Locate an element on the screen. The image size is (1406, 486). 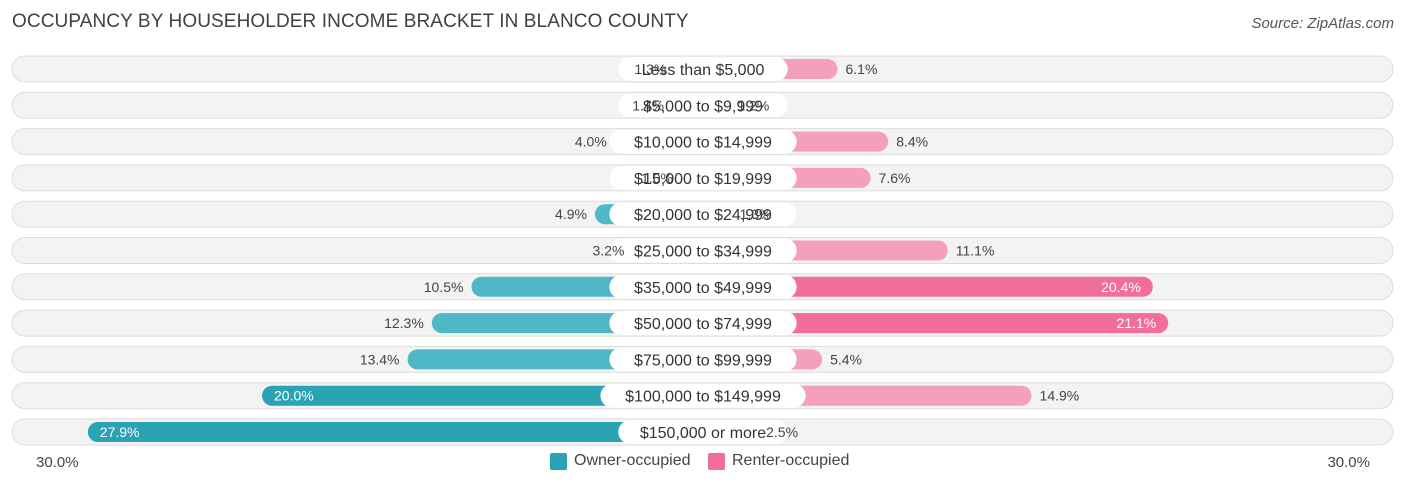
category-label: $10,000 to $14,999 is located at coordinates (703, 143).